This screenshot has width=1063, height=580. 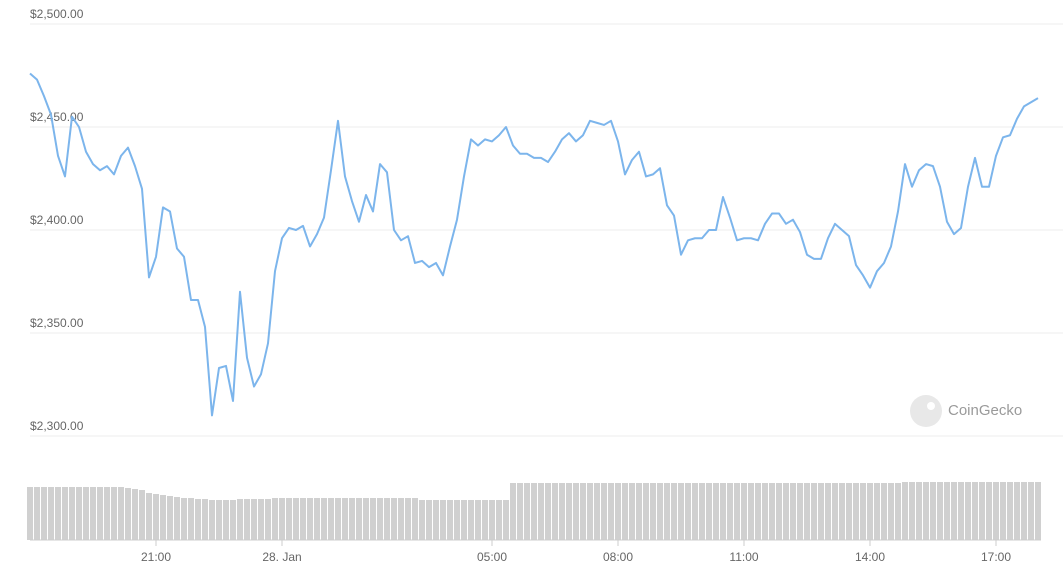 What do you see at coordinates (57, 220) in the screenshot?
I see `y-tick-label: $2,400.00` at bounding box center [57, 220].